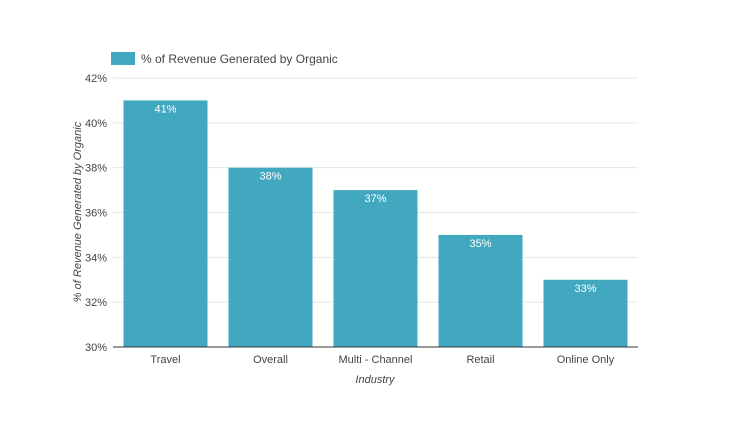 Image resolution: width=734 pixels, height=439 pixels. What do you see at coordinates (96, 348) in the screenshot?
I see `y-tick-label: 30%` at bounding box center [96, 348].